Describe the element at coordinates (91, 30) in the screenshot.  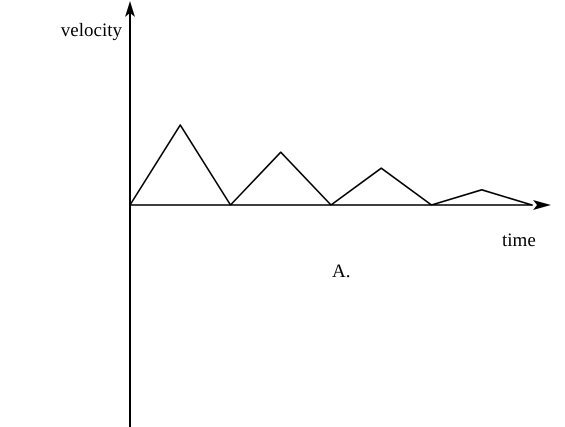
I see `y-axis-title: velocity` at that location.